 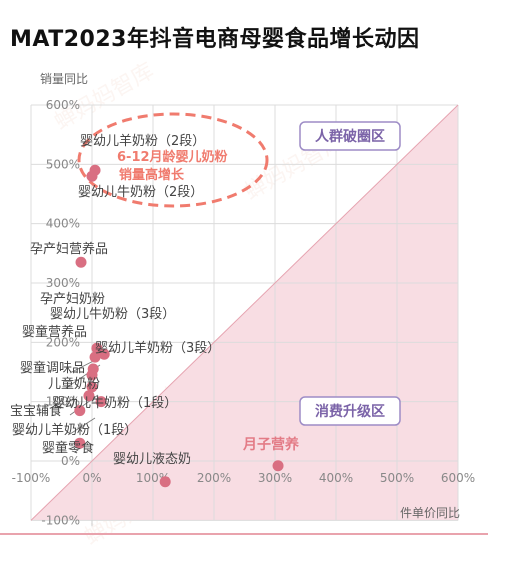 What do you see at coordinates (74, 384) in the screenshot?
I see `point-label: 儿童奶粉` at bounding box center [74, 384].